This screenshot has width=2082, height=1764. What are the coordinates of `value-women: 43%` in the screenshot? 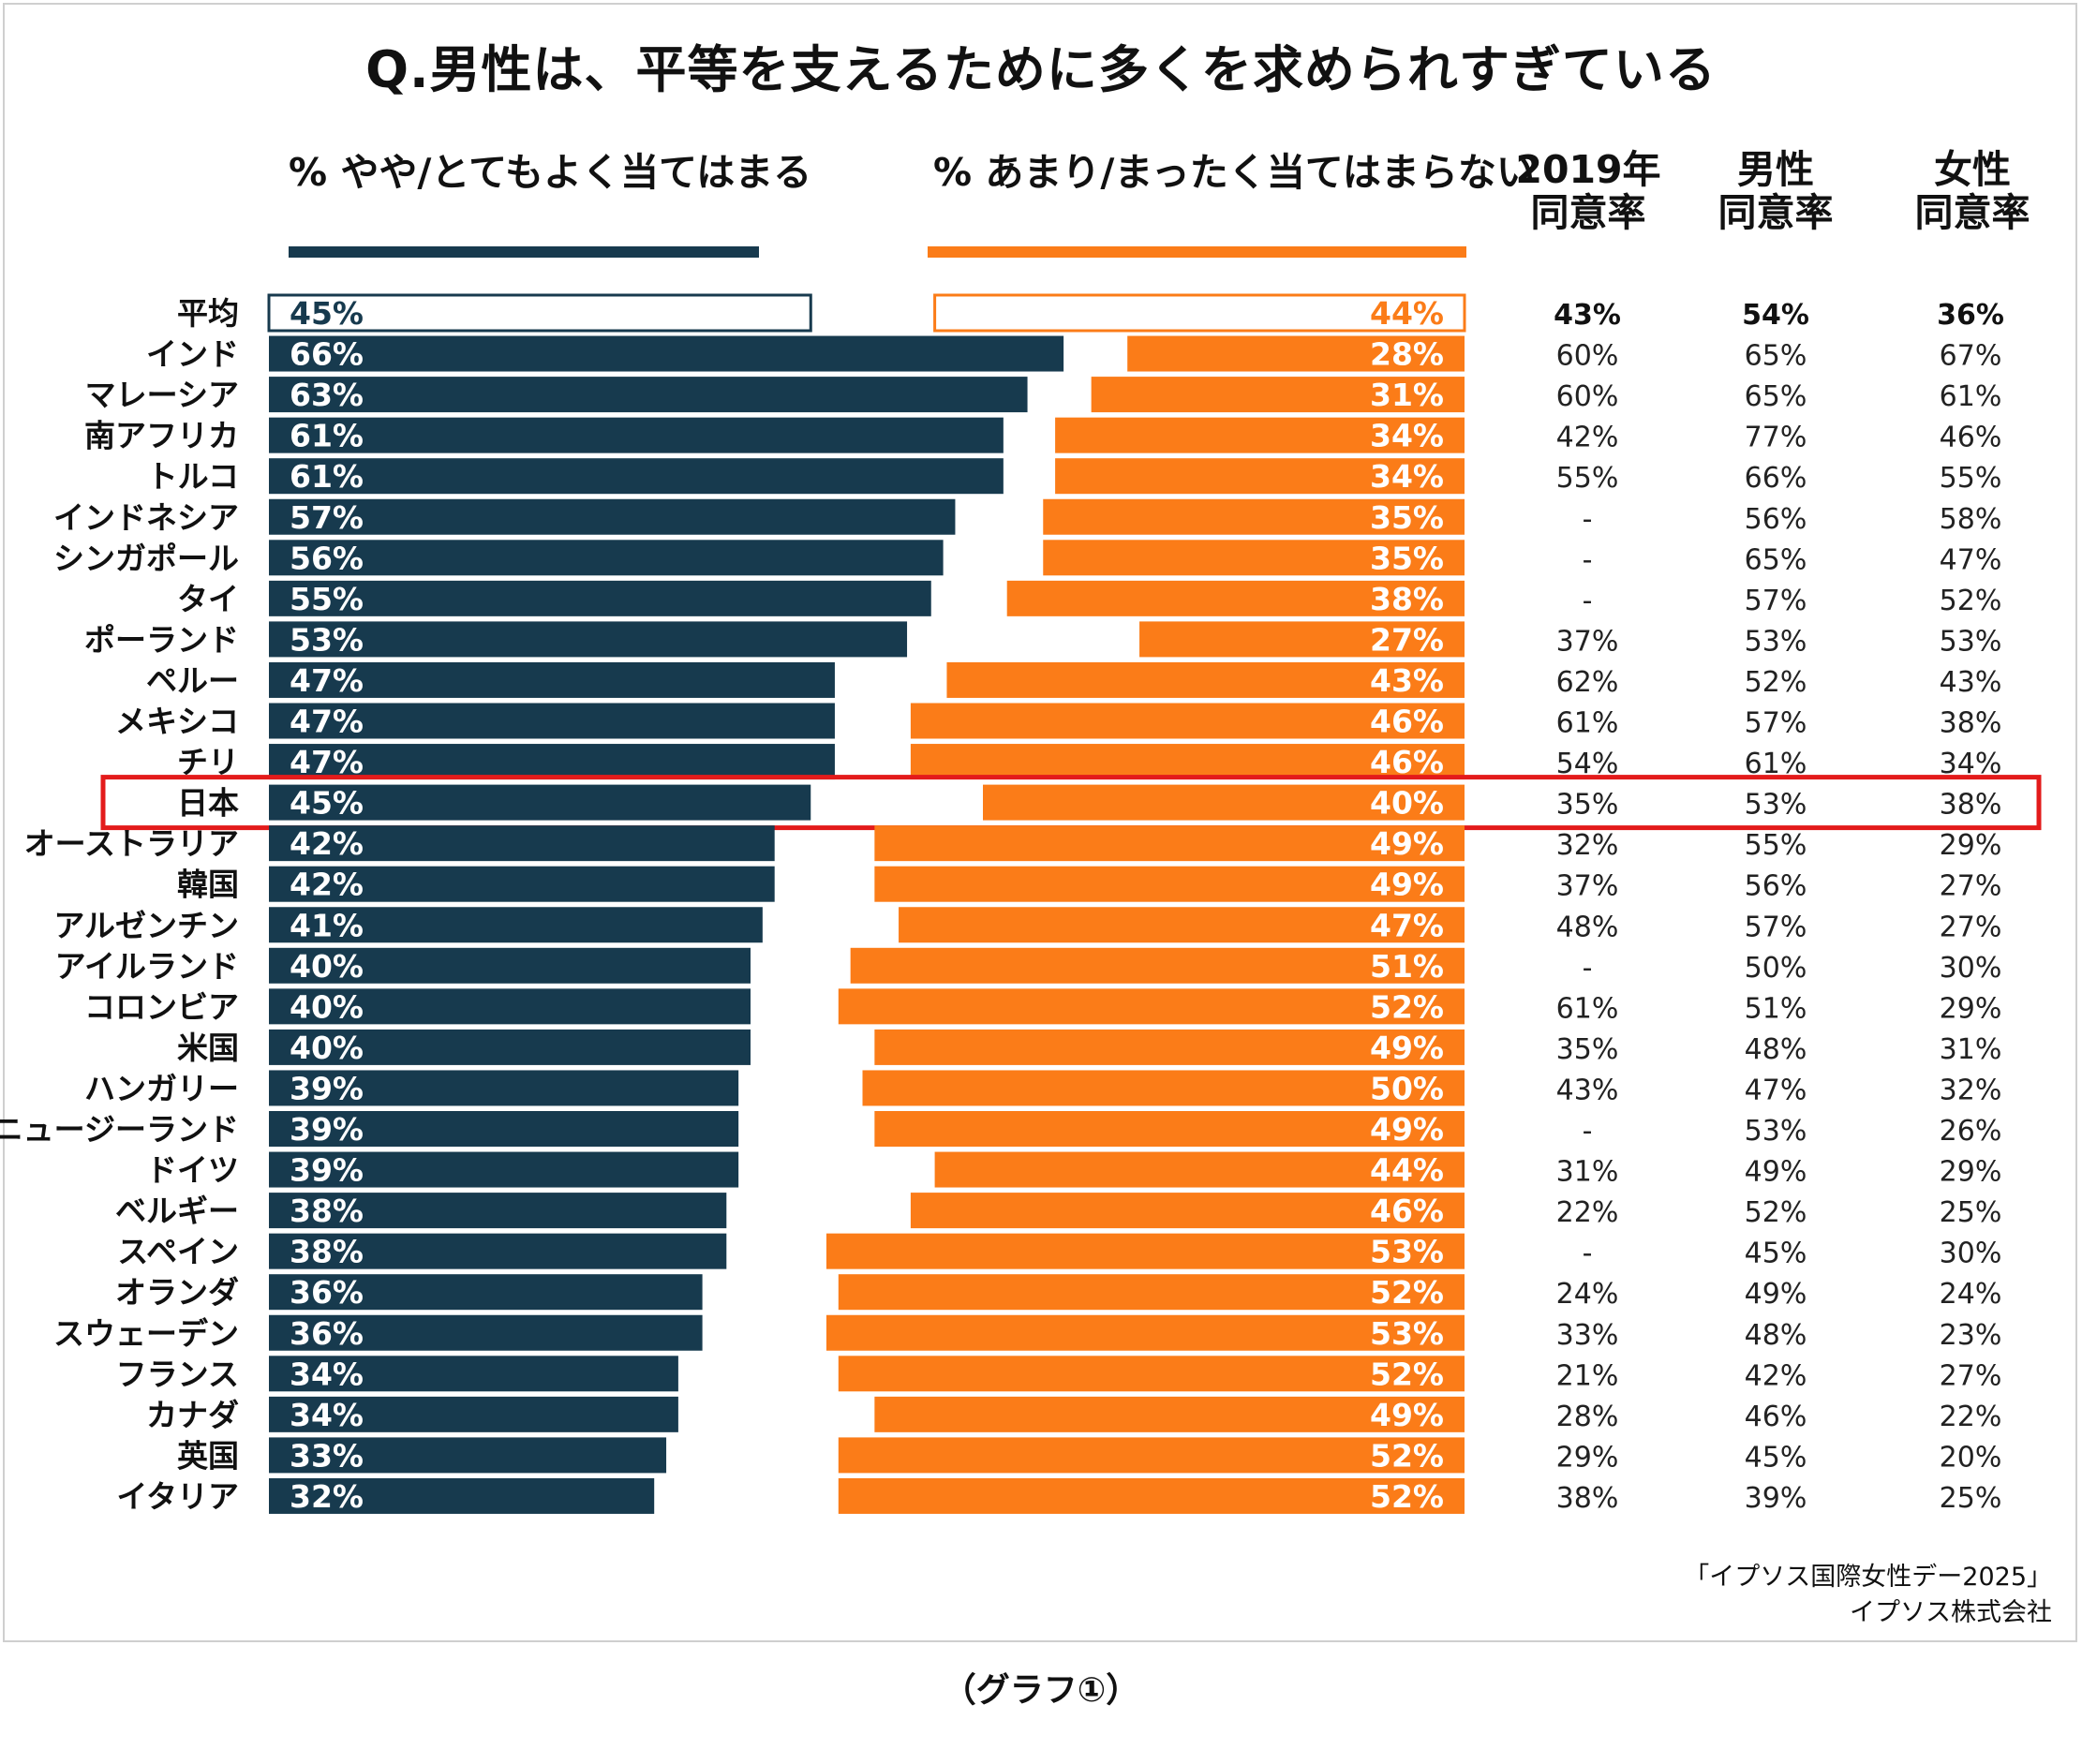 It's located at (1971, 682).